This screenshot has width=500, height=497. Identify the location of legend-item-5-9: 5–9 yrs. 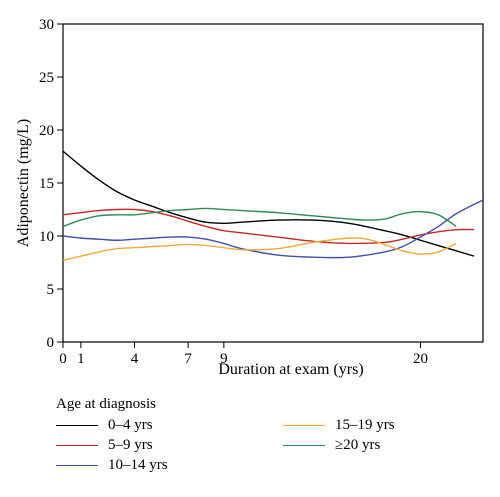
(104, 445).